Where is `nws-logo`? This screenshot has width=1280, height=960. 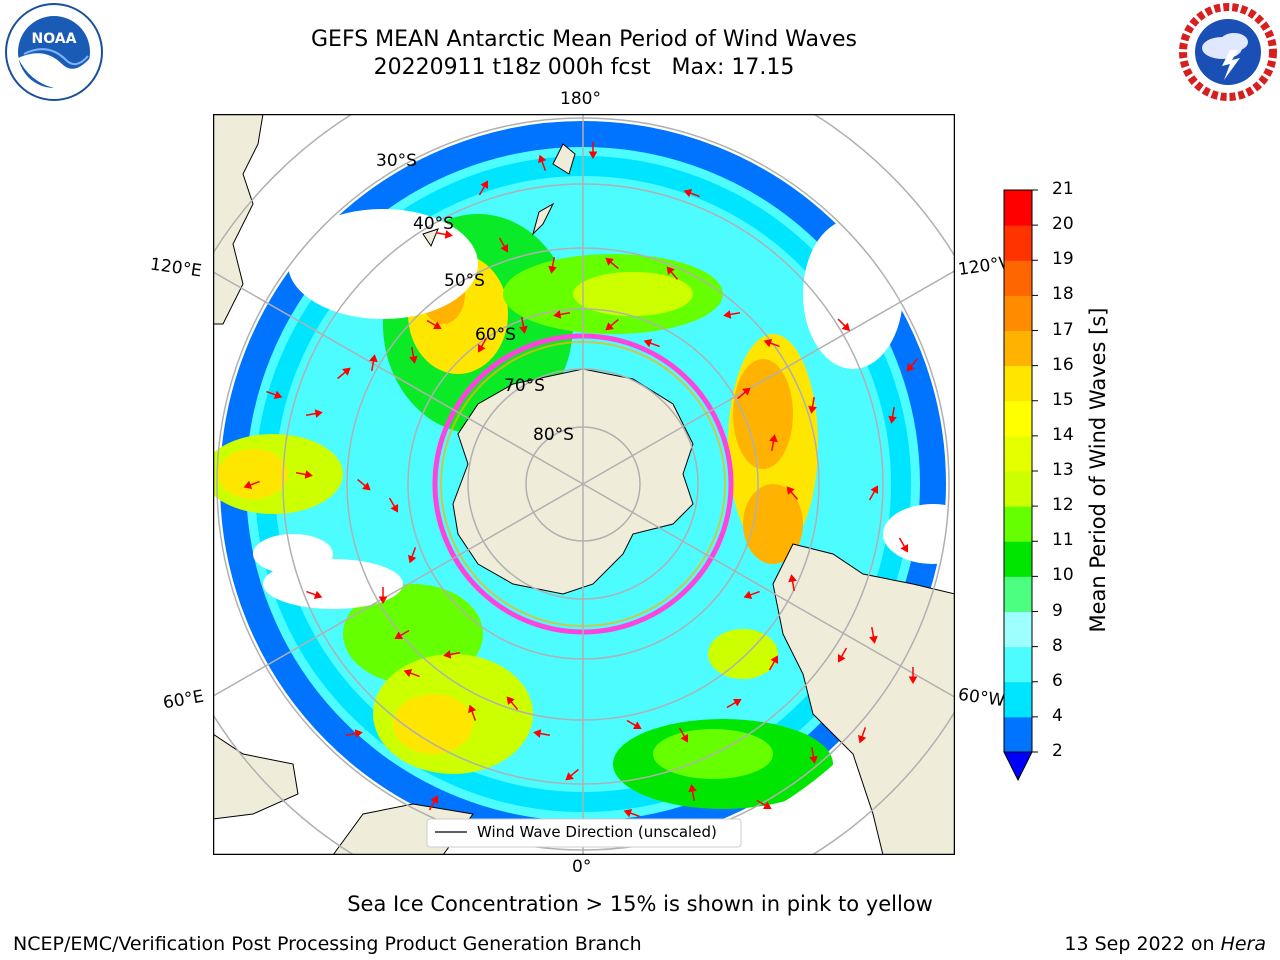
nws-logo is located at coordinates (1228, 52).